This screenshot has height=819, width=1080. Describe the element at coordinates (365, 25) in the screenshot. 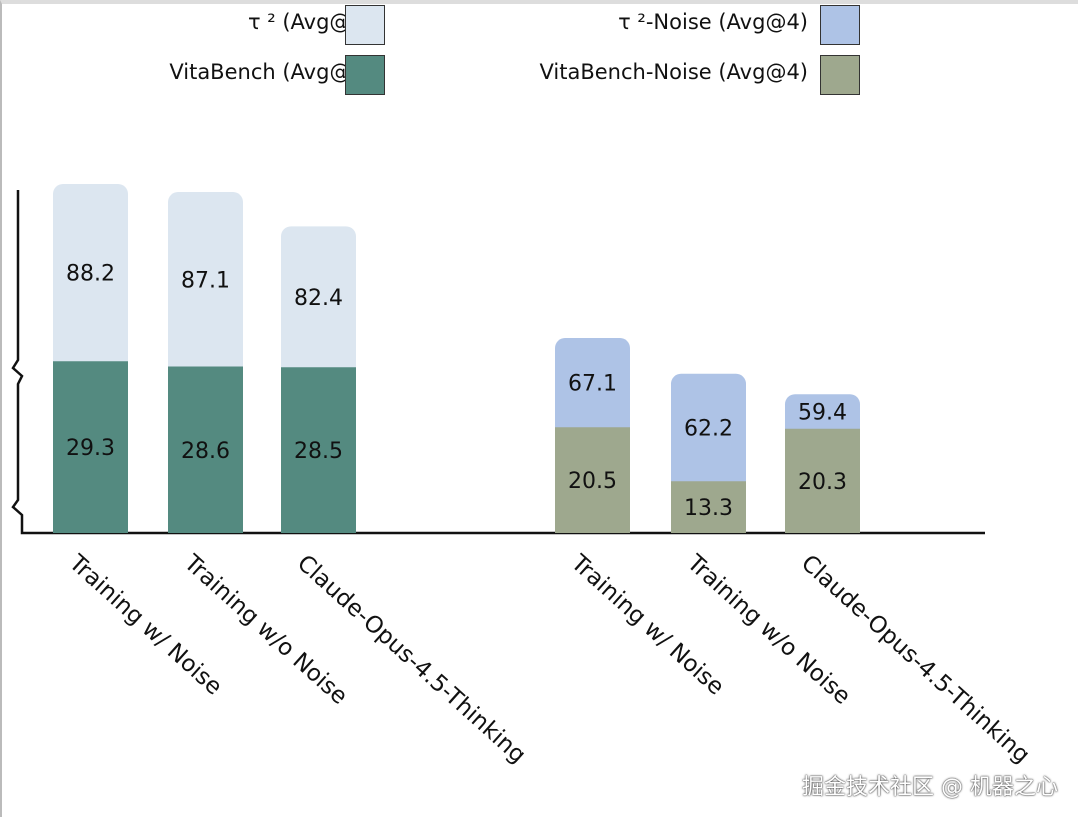

I see `legend-swatch-tau2` at that location.